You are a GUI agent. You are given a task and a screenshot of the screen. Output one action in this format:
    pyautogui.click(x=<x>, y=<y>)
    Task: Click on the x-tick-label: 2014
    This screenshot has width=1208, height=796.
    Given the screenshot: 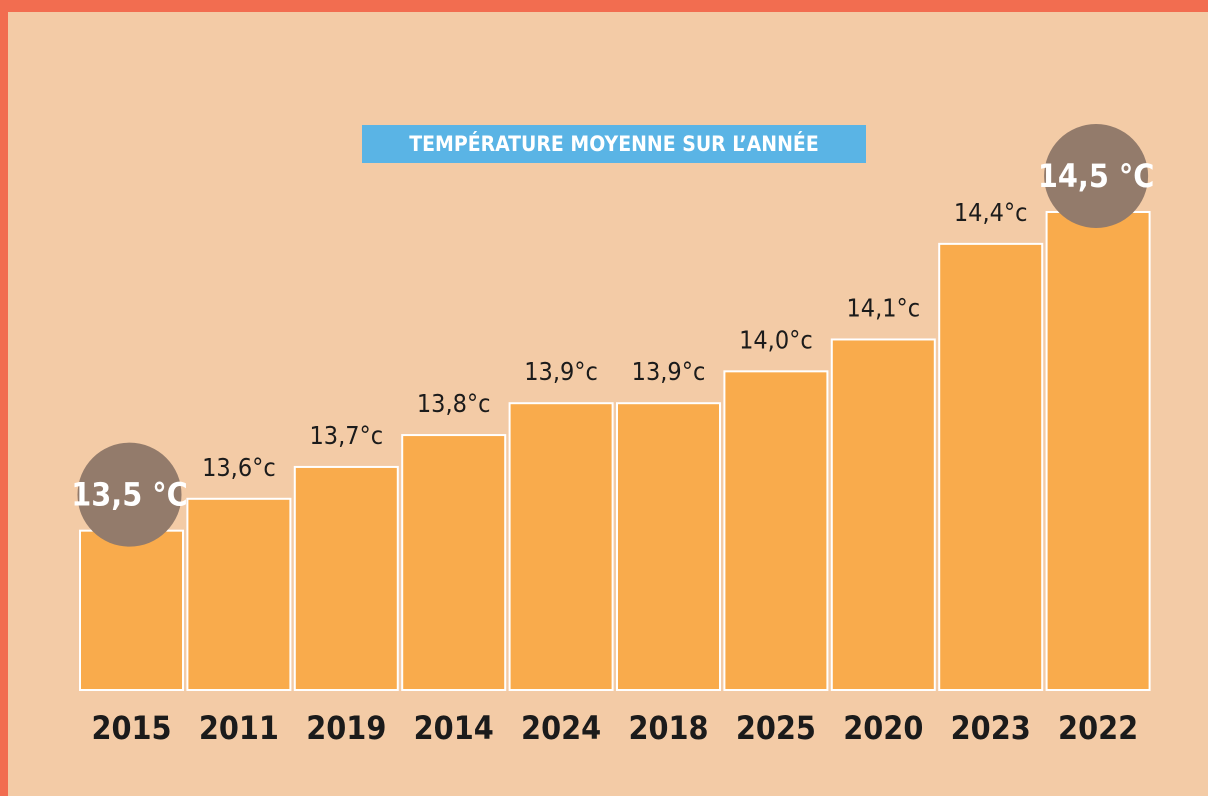 What is the action you would take?
    pyautogui.click(x=454, y=728)
    